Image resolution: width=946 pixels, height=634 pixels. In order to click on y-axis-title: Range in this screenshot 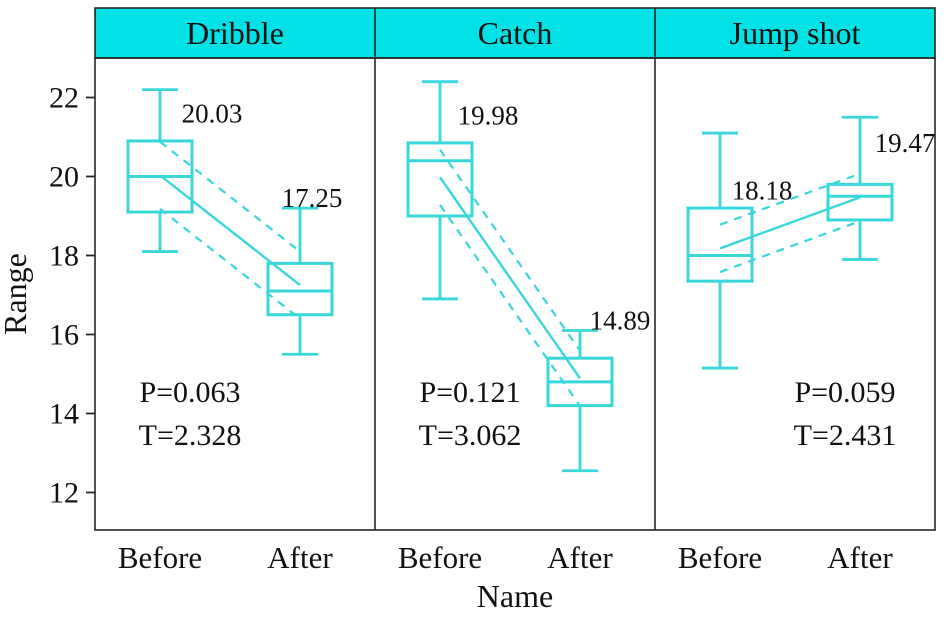, I will do `click(16, 294)`.